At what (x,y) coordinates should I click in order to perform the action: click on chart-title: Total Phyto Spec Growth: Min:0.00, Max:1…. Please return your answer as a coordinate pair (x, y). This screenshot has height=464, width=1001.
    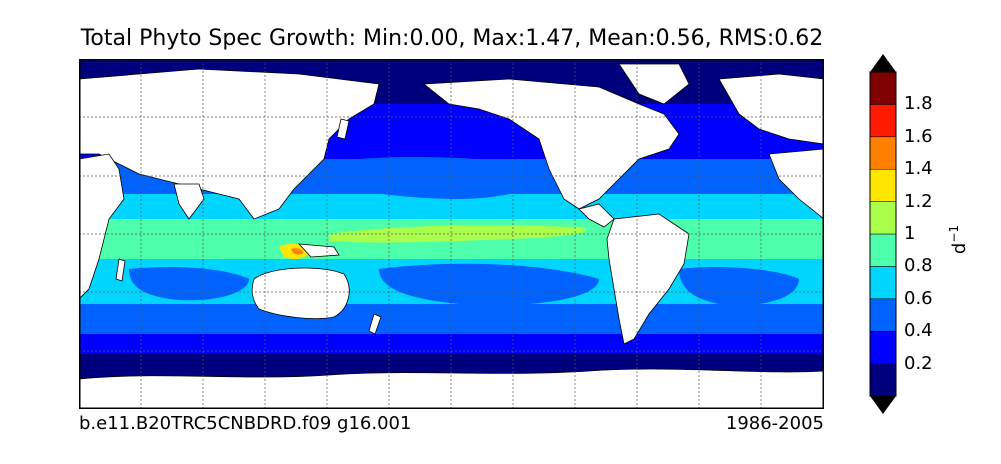
    Looking at the image, I should click on (452, 38).